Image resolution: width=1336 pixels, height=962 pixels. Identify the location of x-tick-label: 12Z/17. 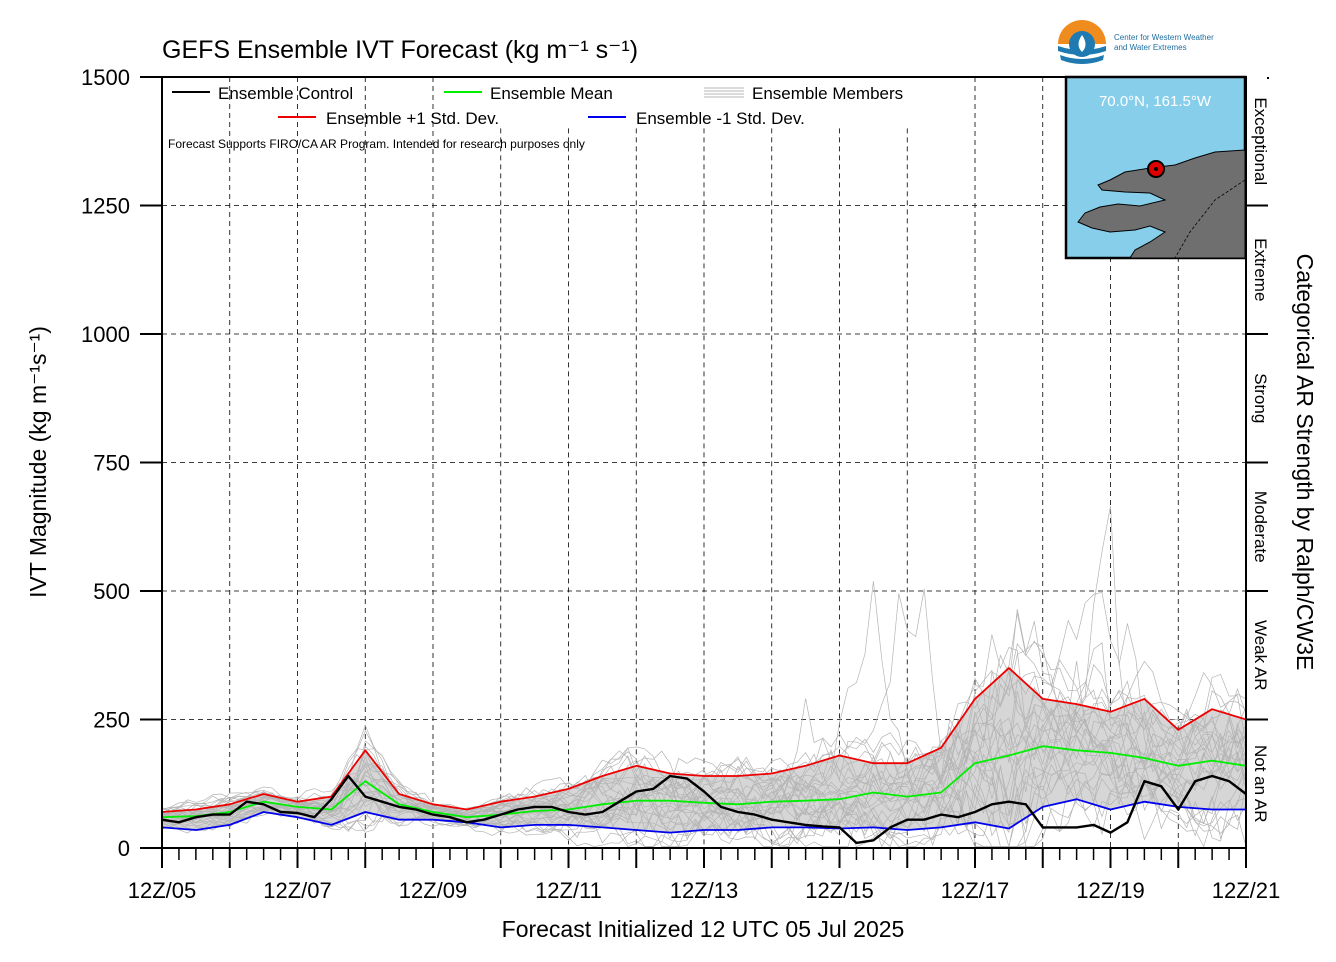
(975, 890).